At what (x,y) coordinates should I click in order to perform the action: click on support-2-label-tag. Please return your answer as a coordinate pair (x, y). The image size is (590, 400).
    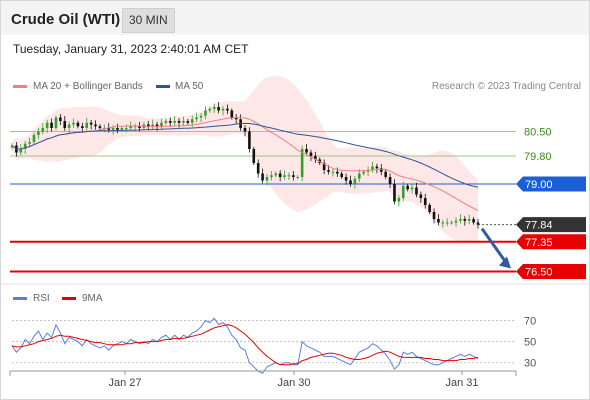
    Looking at the image, I should click on (551, 271).